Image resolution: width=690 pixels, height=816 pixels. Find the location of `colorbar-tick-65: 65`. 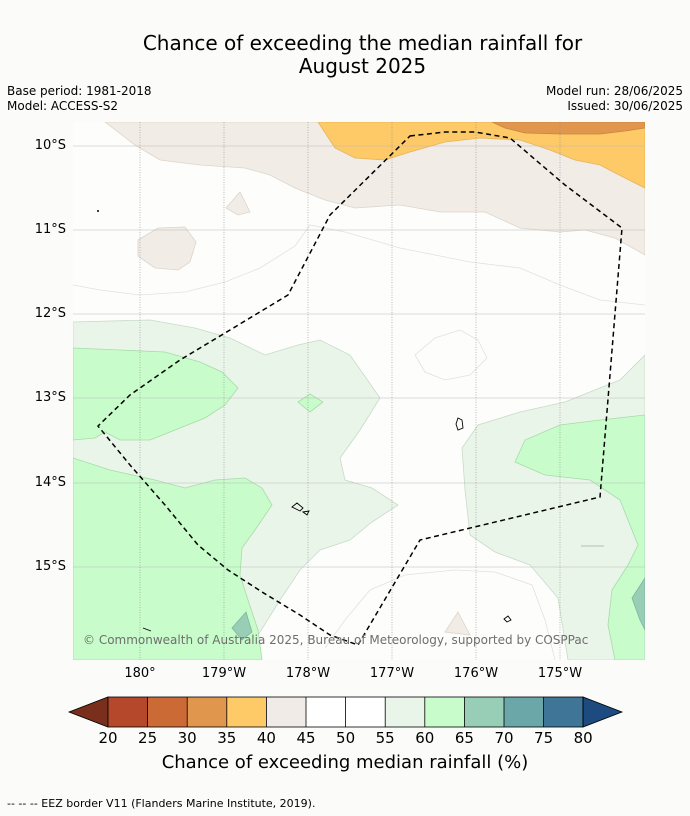

colorbar-tick-65: 65 is located at coordinates (464, 738).